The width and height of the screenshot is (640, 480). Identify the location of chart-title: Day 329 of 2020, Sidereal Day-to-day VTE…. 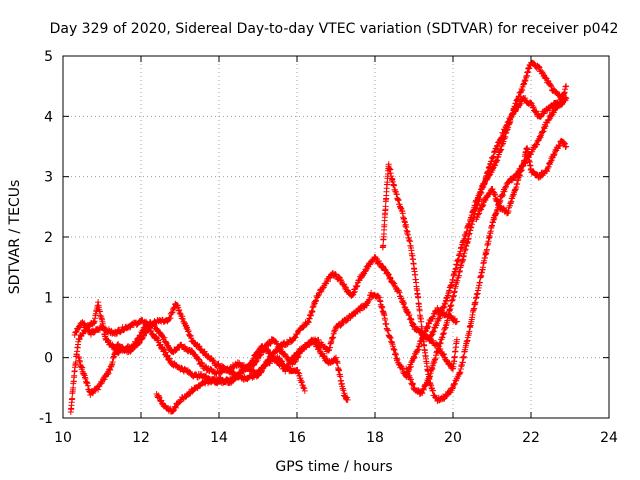
(334, 29).